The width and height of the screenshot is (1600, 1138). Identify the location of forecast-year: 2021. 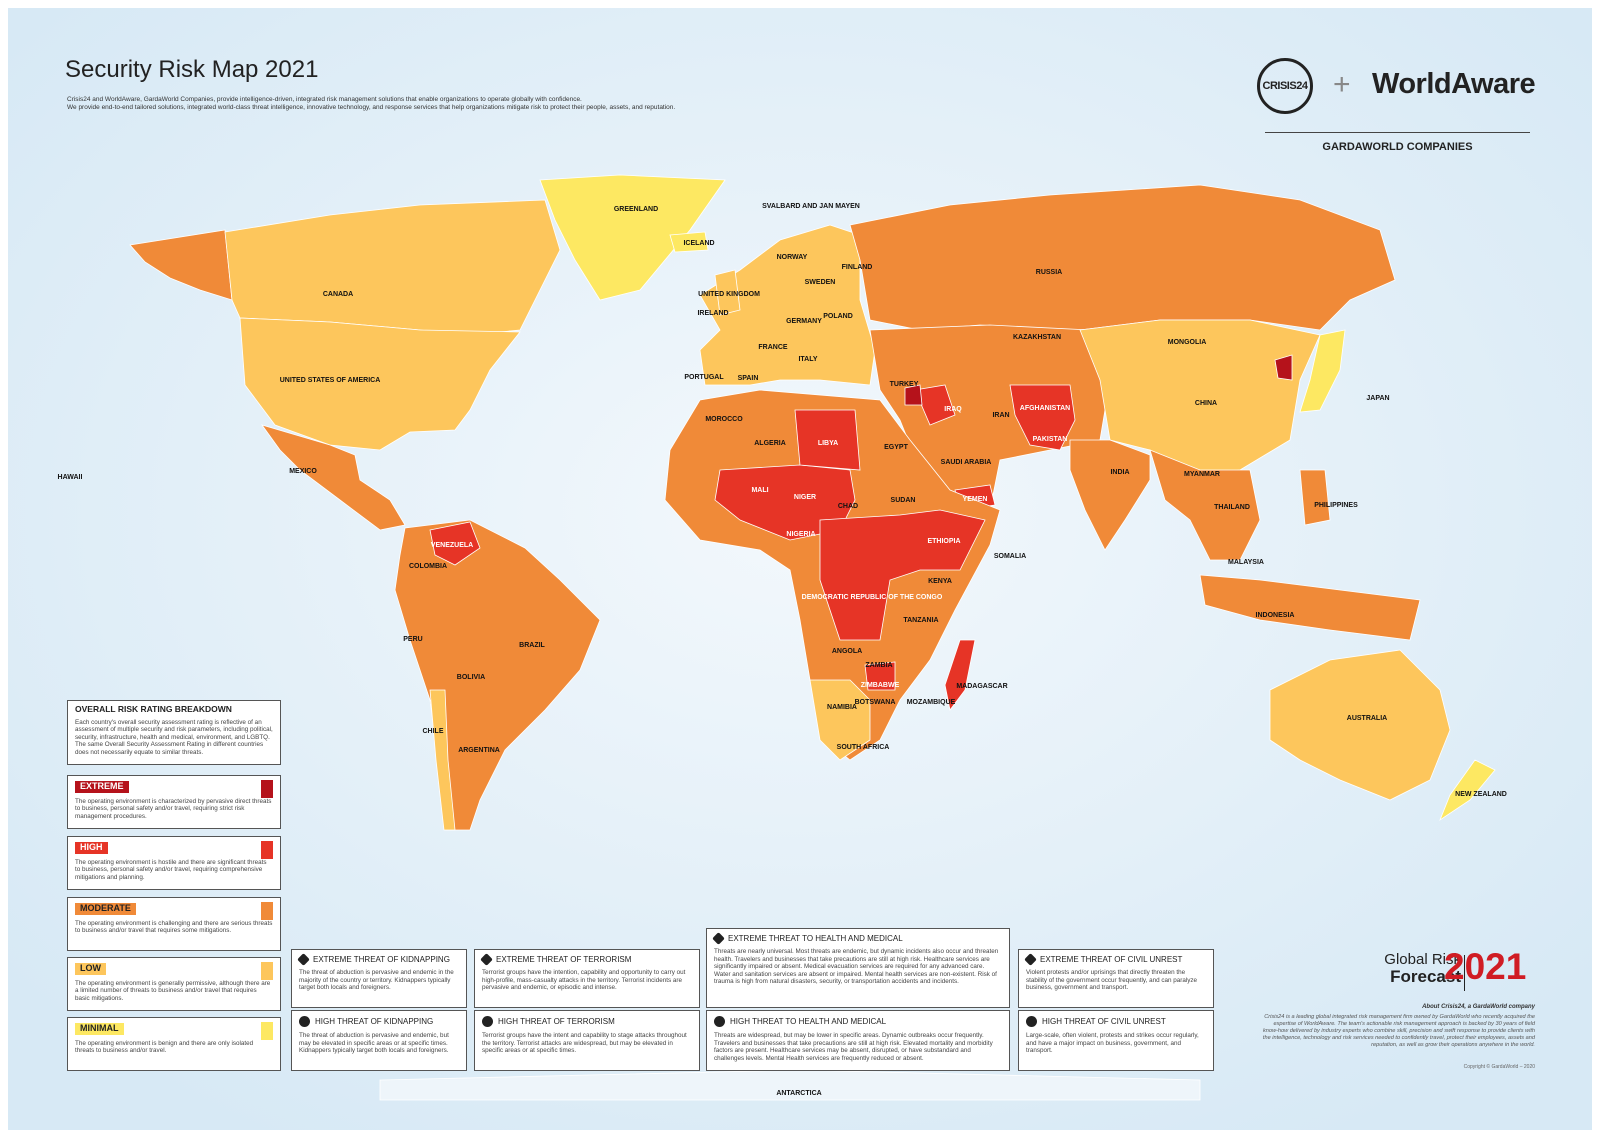
(1485, 966).